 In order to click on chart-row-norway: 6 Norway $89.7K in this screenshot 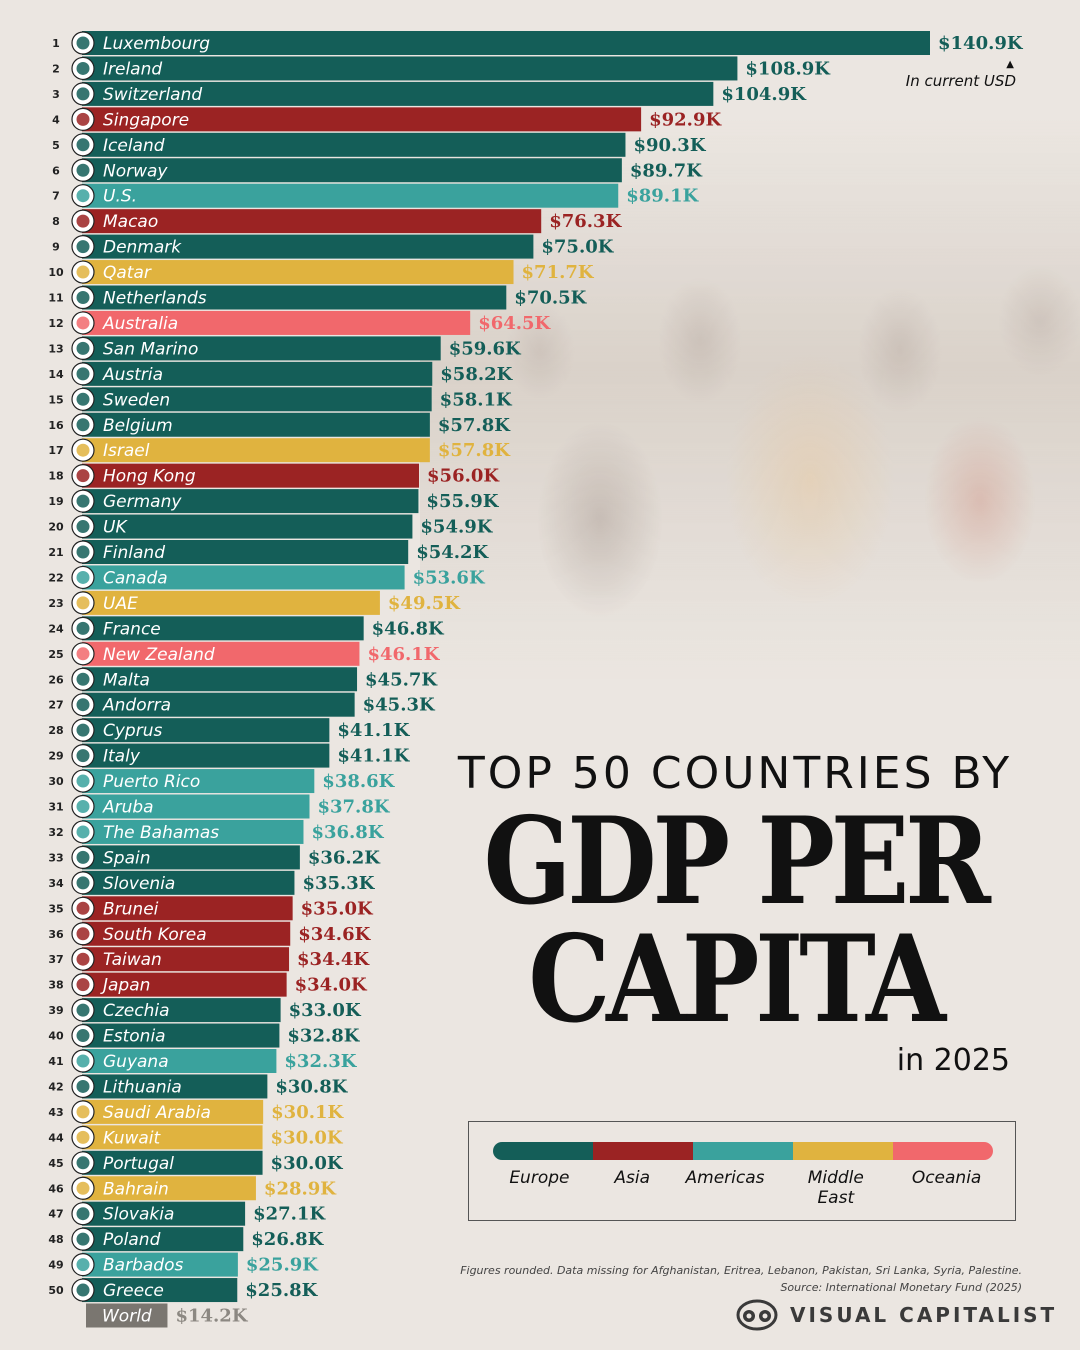, I will do `click(377, 170)`.